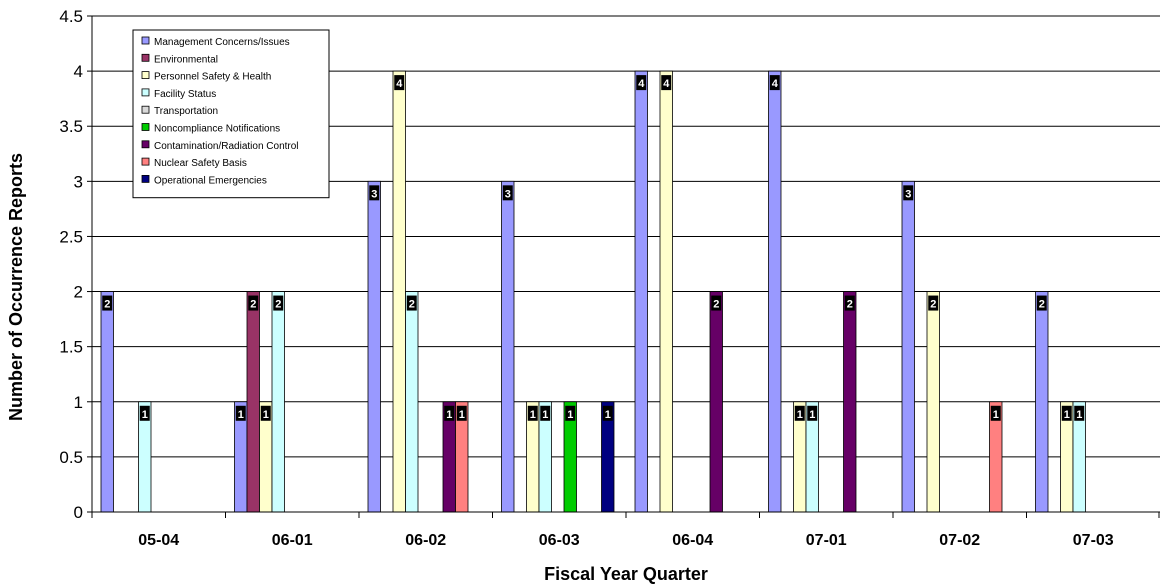 This screenshot has height=586, width=1160. I want to click on y-tick-label: 3, so click(78, 181).